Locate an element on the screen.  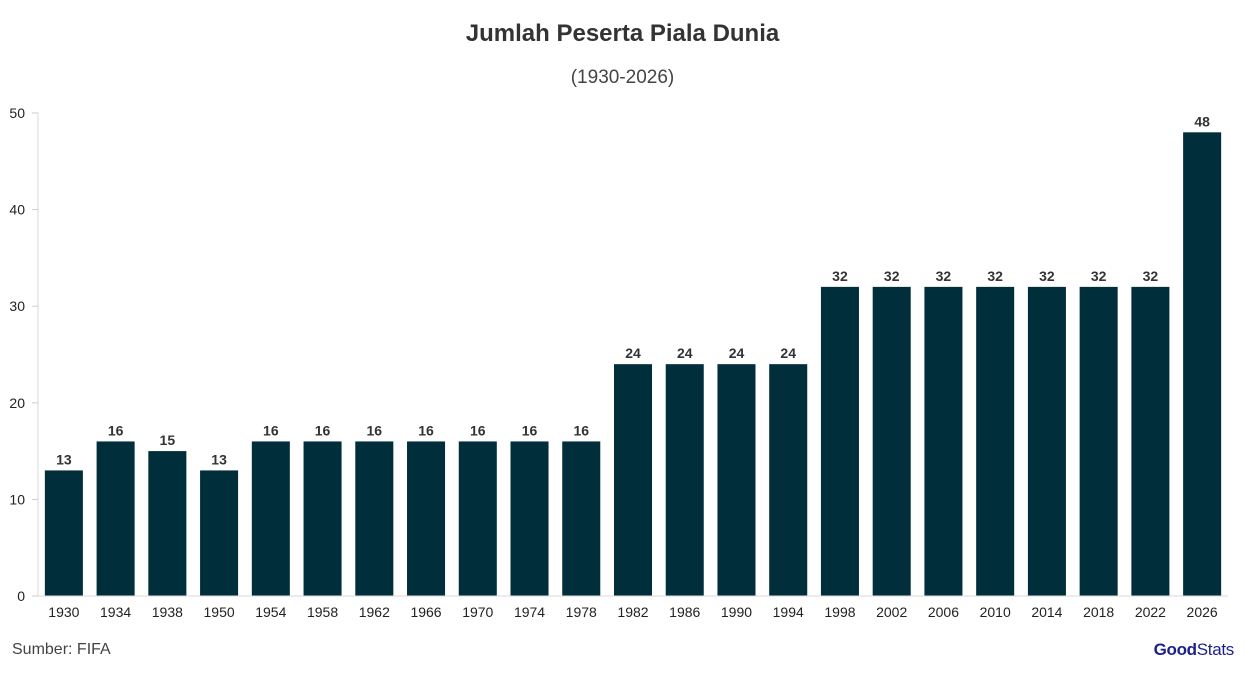
x-tick-label: 1986 is located at coordinates (684, 612).